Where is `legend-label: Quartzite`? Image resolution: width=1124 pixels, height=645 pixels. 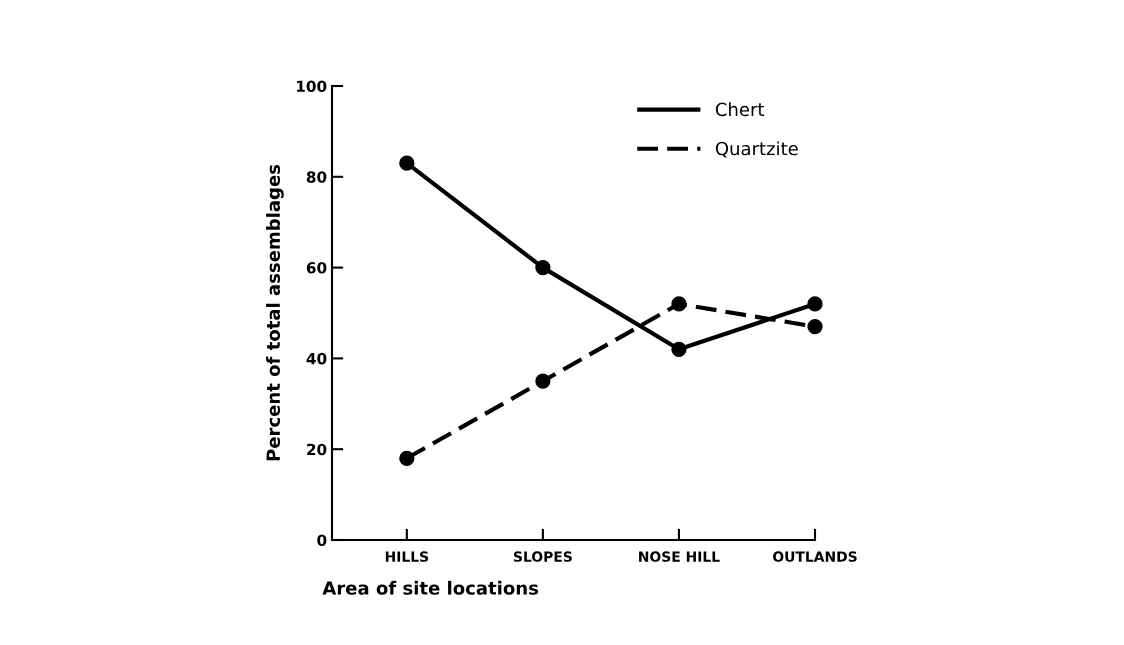
legend-label: Quartzite is located at coordinates (756, 149).